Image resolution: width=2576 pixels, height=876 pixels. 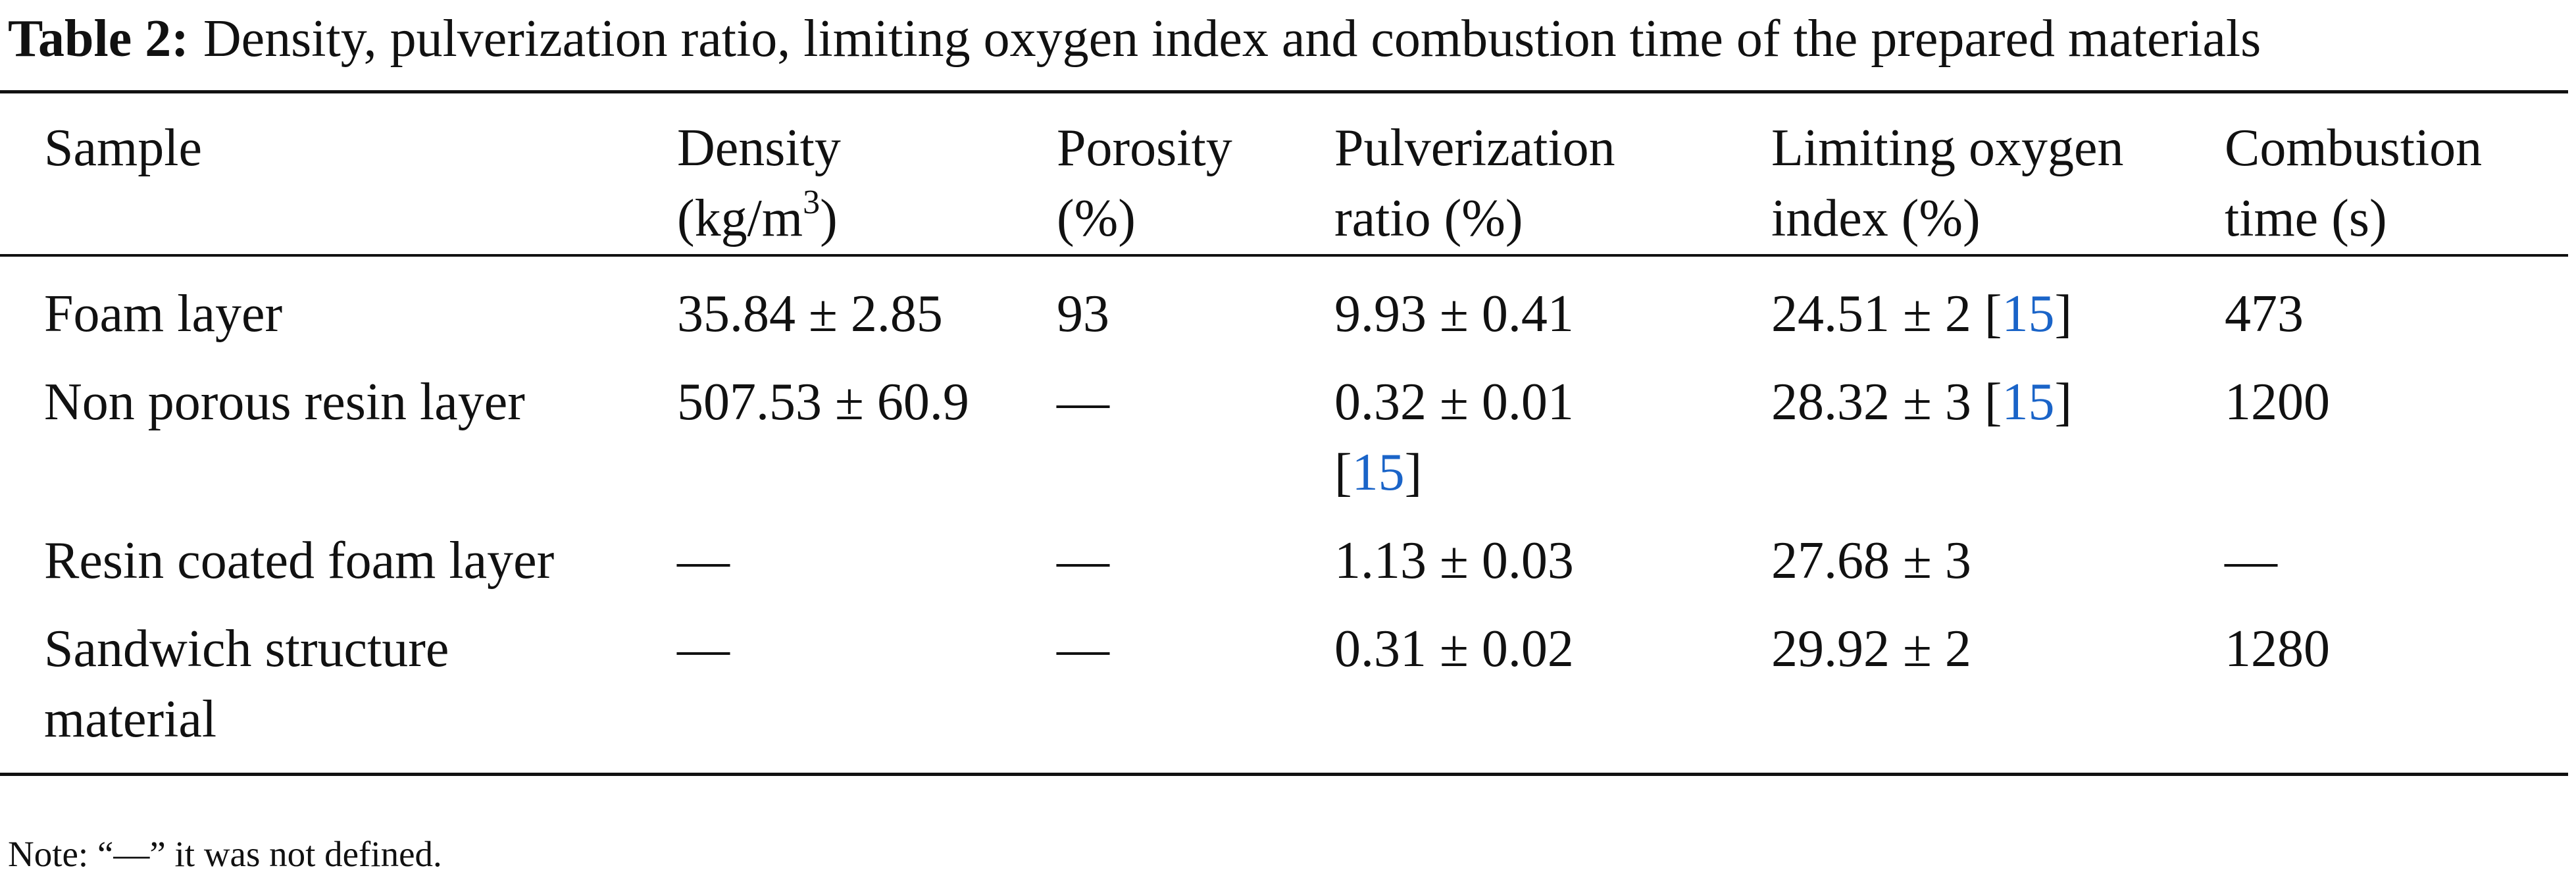 I want to click on cell-text: Resin coated foam layer, so click(x=299, y=561).